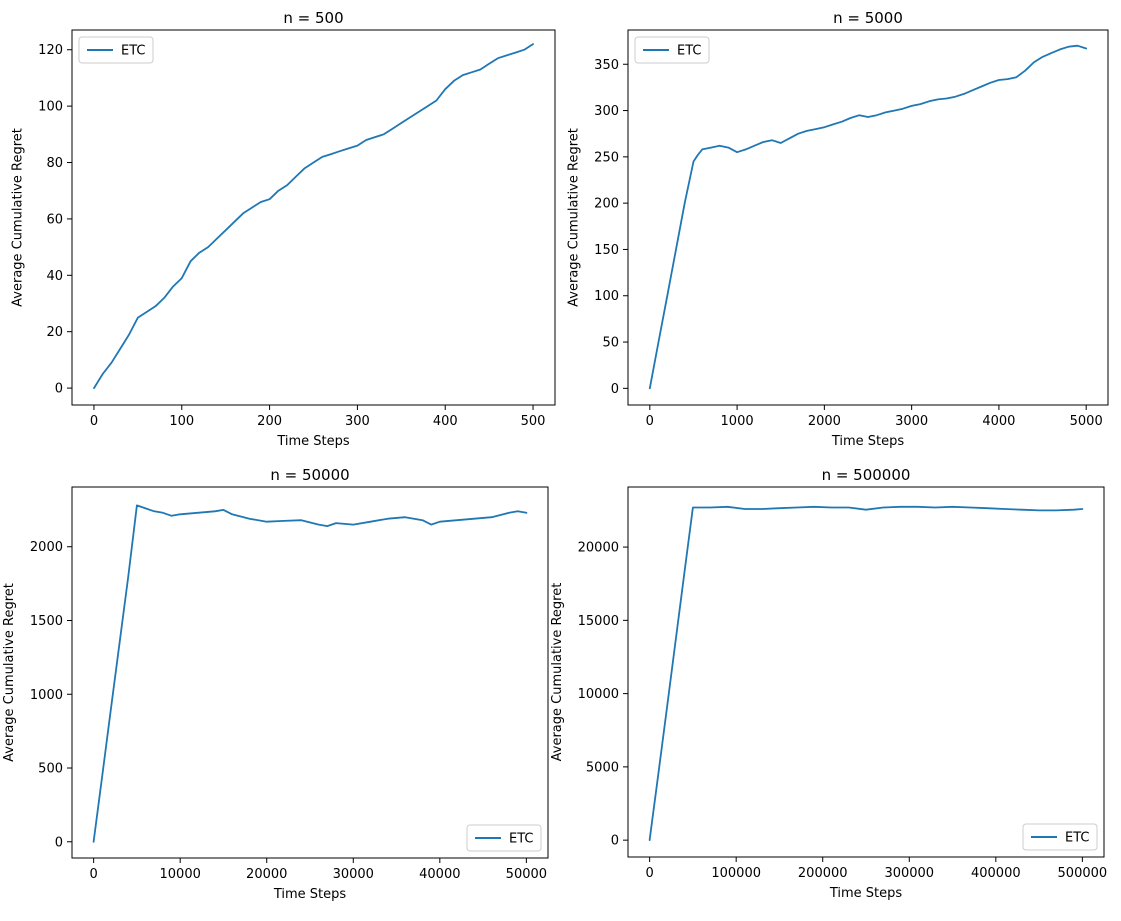 The width and height of the screenshot is (1121, 921). What do you see at coordinates (54, 332) in the screenshot?
I see `chart-1-y-tick-label-1: 20` at bounding box center [54, 332].